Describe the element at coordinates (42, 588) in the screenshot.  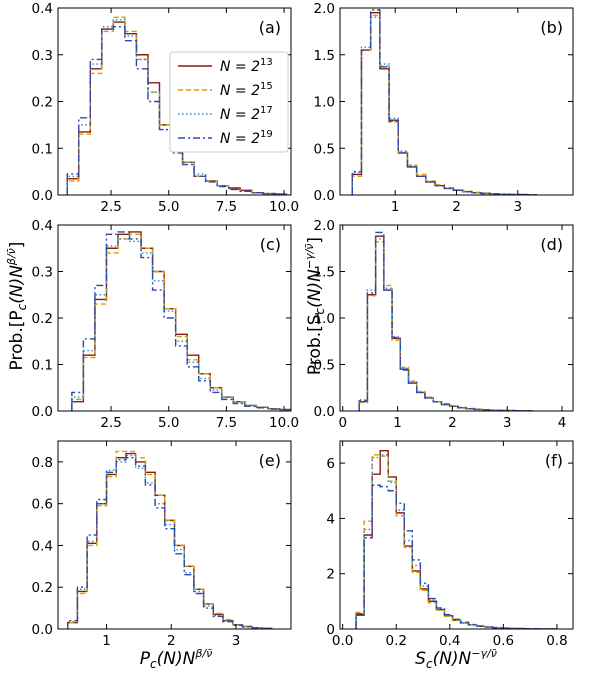
I see `panel-5-ytick-label-2: 0.2` at that location.